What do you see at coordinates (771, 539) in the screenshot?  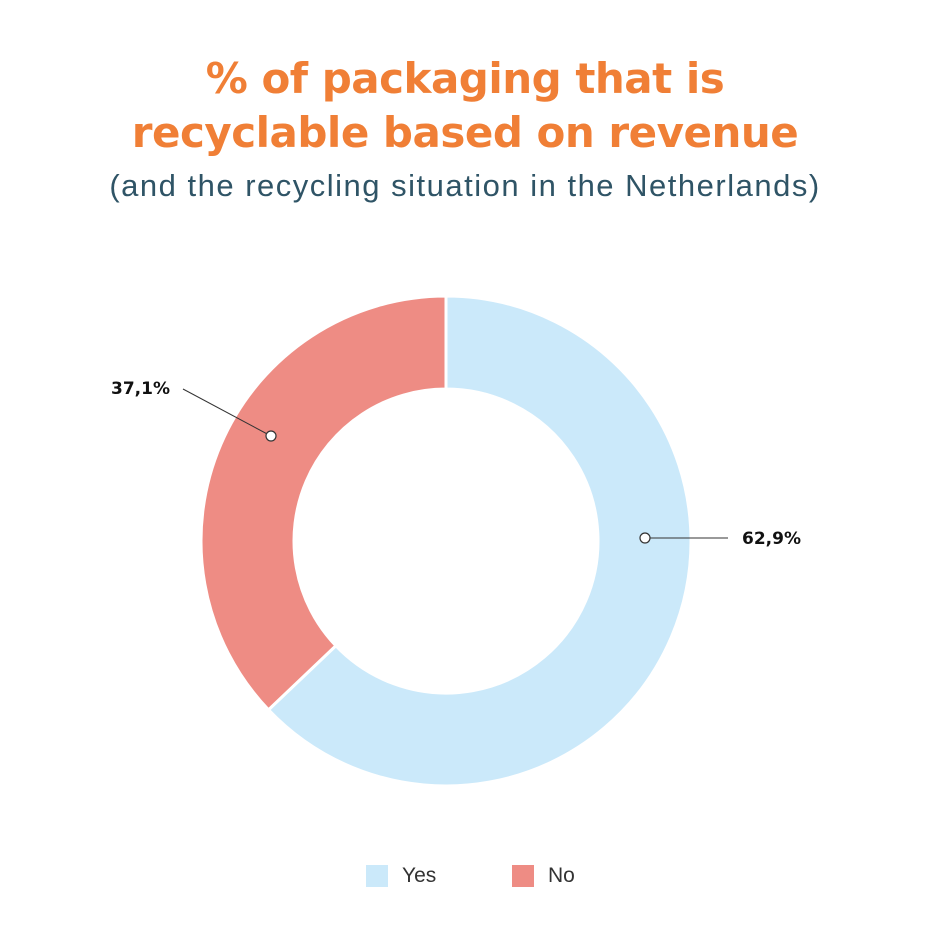 I see `data-label-yes: 62,9%` at bounding box center [771, 539].